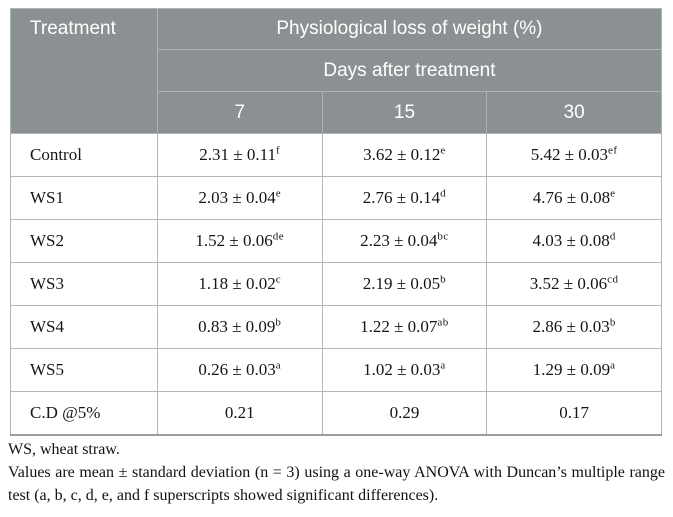  I want to click on treatment-cell: WS5, so click(84, 370).